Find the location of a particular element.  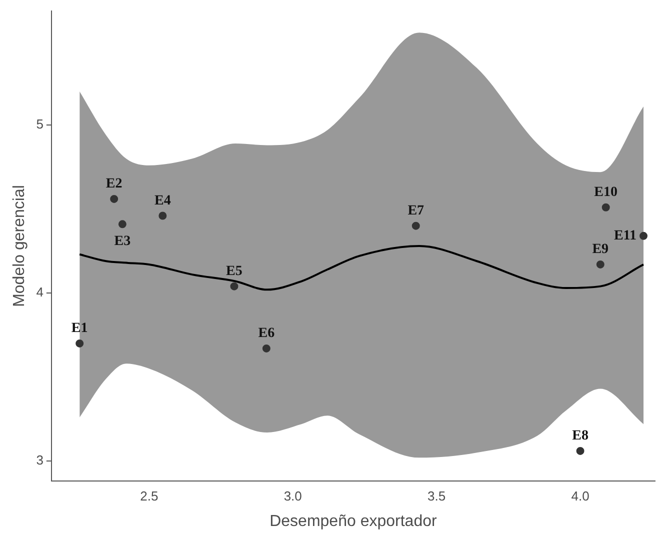

annotation: E9 is located at coordinates (600, 250).